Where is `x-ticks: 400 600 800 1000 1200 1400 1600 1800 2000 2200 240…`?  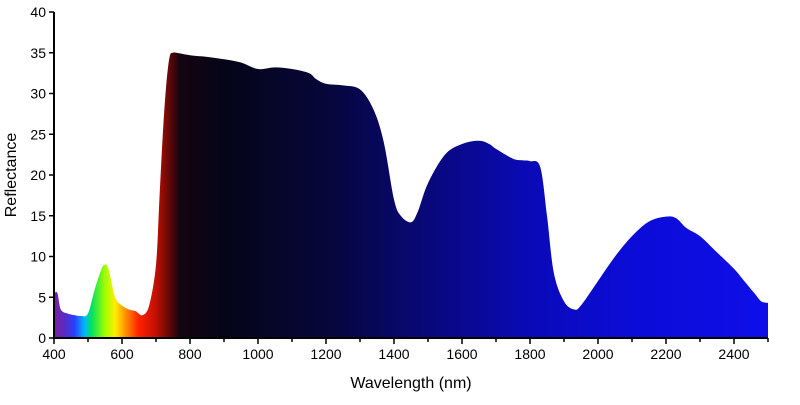 x-ticks: 400 600 800 1000 1200 1400 1600 1800 2000 2200 240… is located at coordinates (405, 350).